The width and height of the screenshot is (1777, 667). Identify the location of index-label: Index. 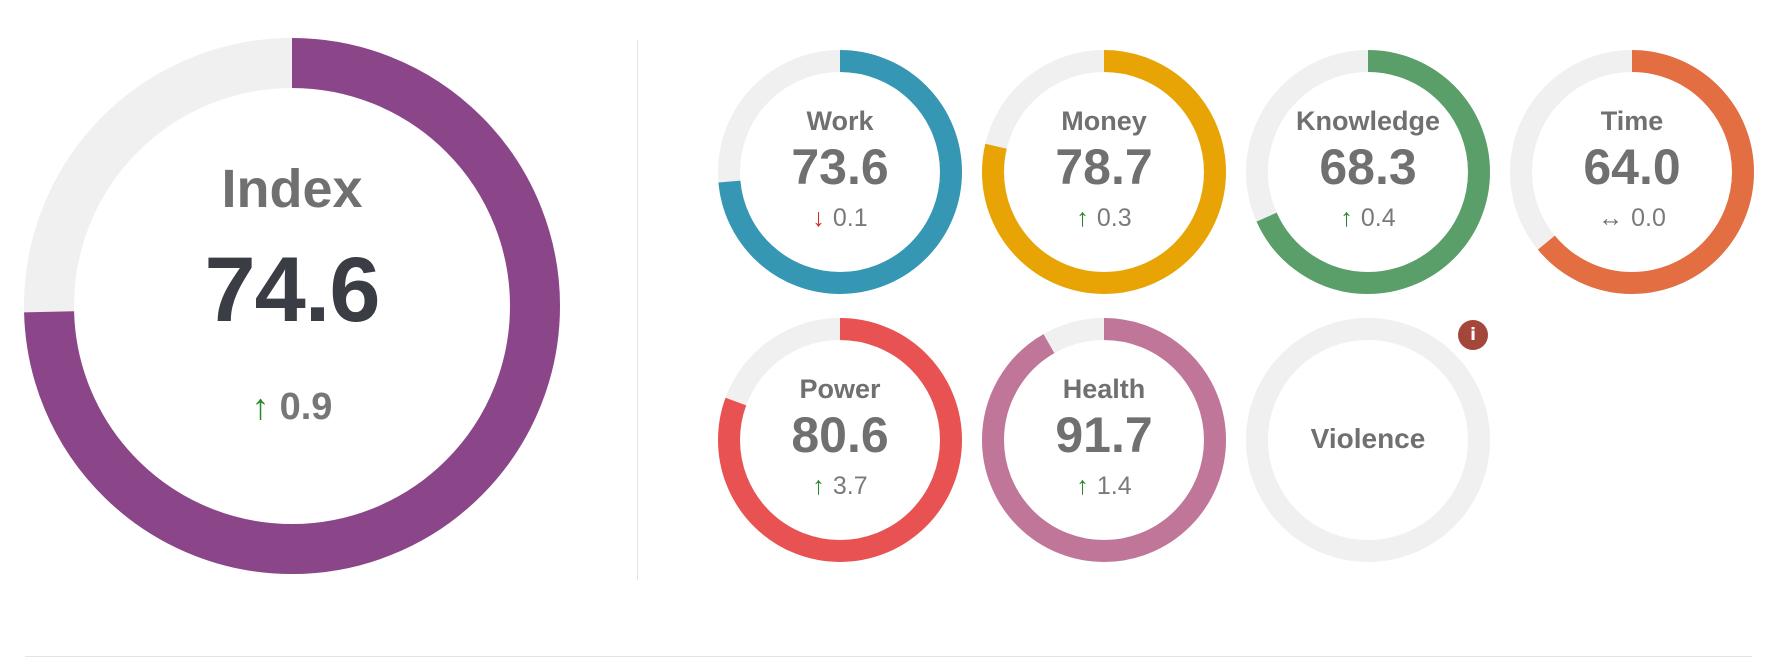
(292, 189).